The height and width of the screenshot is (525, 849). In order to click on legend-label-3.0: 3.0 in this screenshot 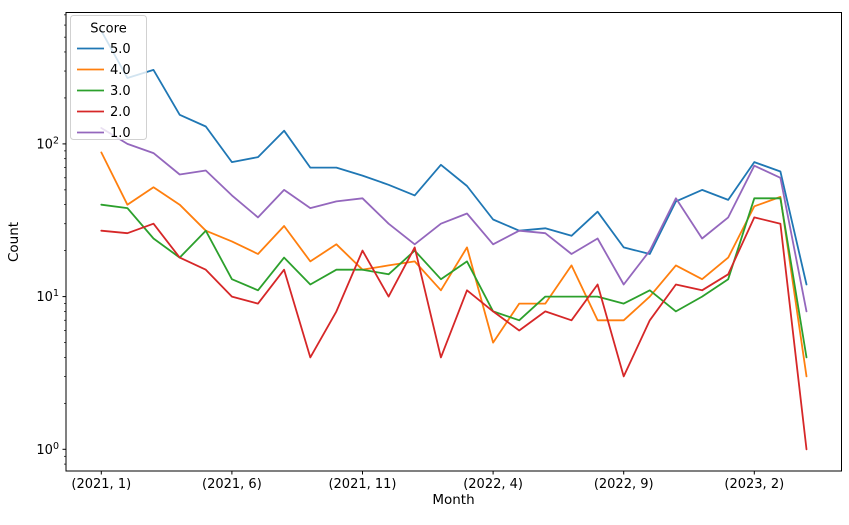, I will do `click(120, 91)`.